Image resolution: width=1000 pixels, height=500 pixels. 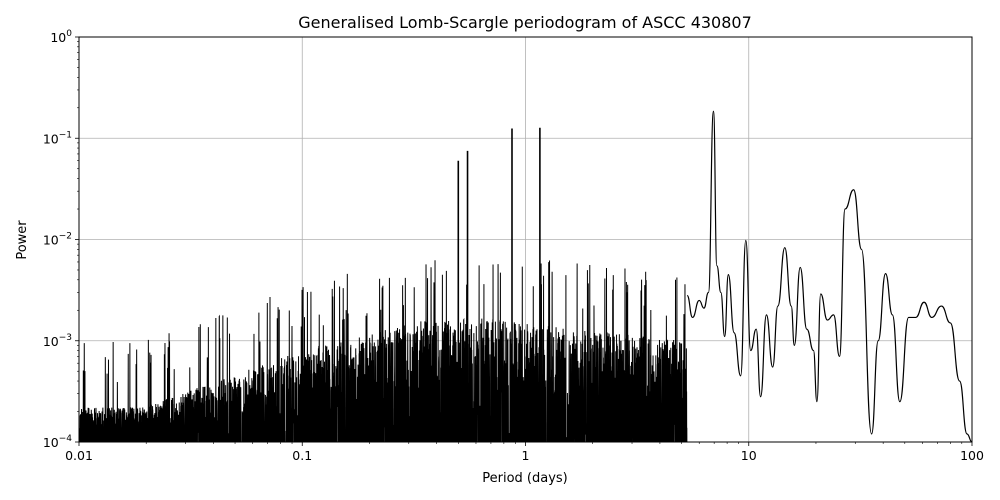 What do you see at coordinates (972, 455) in the screenshot?
I see `x-tick-label: 100` at bounding box center [972, 455].